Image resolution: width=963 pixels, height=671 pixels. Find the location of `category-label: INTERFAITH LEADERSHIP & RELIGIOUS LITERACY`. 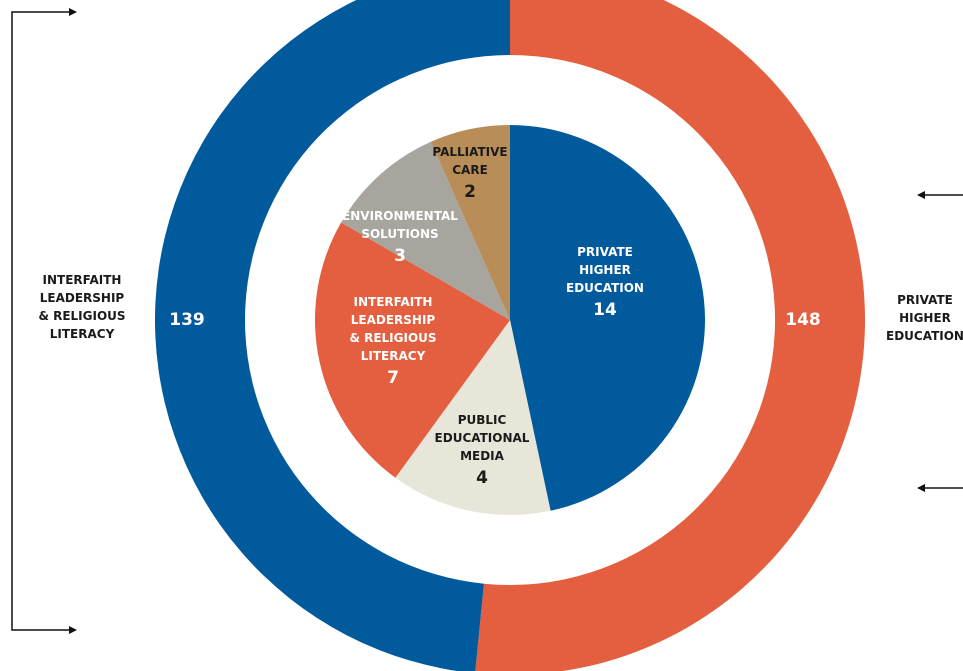

category-label: INTERFAITH LEADERSHIP & RELIGIOUS LITERACY is located at coordinates (81, 307).